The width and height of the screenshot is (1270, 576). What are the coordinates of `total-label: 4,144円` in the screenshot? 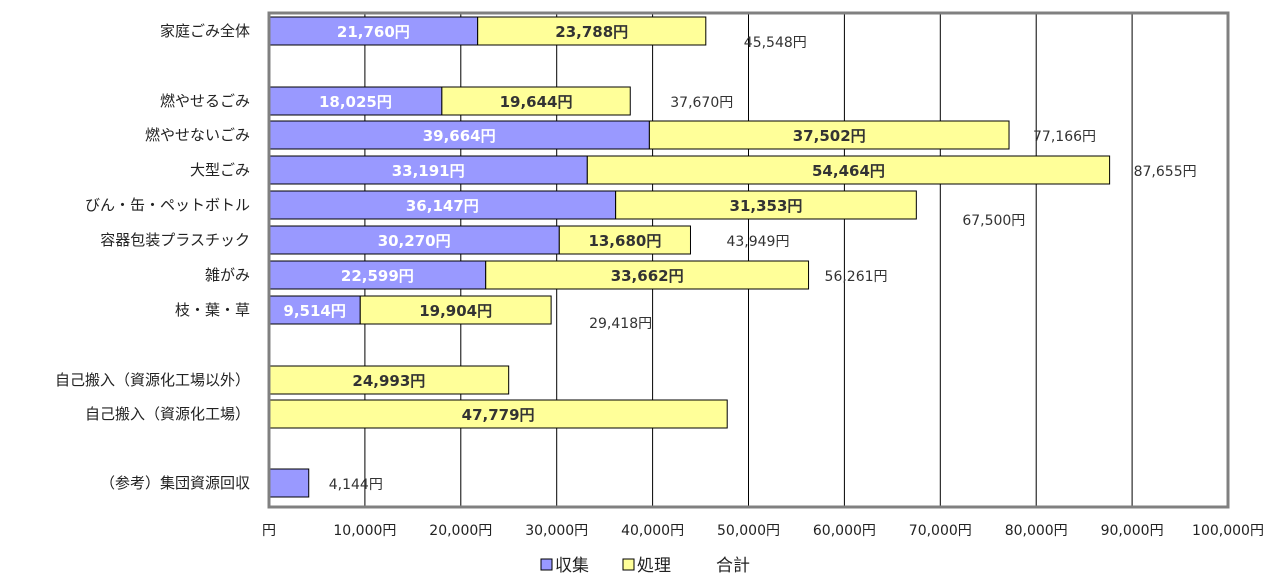 It's located at (356, 485).